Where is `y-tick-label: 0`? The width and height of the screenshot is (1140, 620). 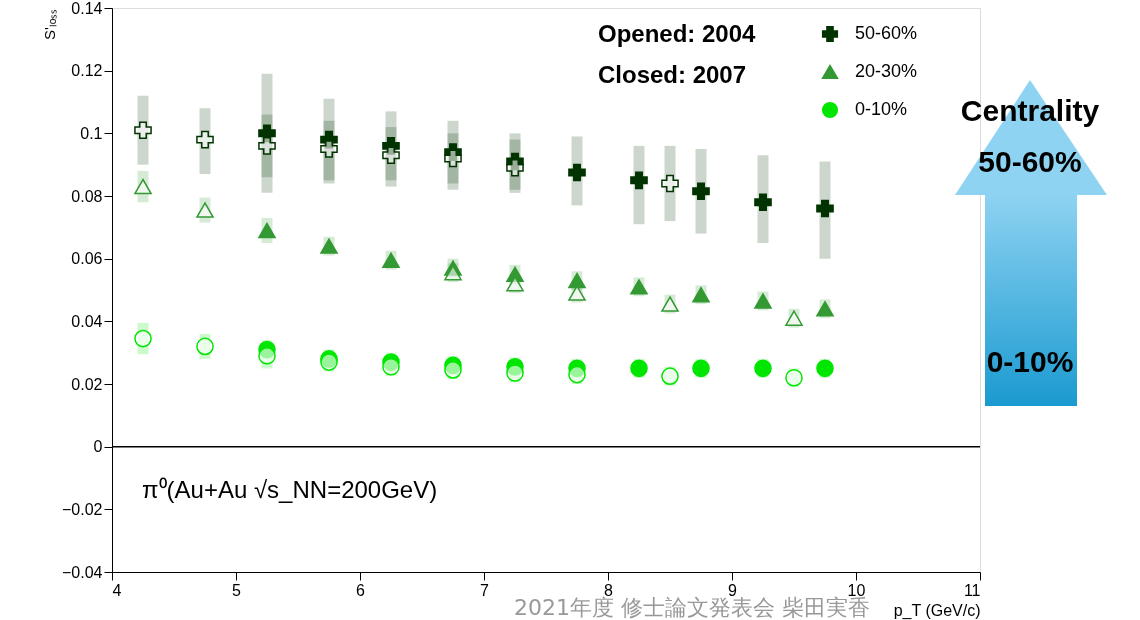 y-tick-label: 0 is located at coordinates (98, 447).